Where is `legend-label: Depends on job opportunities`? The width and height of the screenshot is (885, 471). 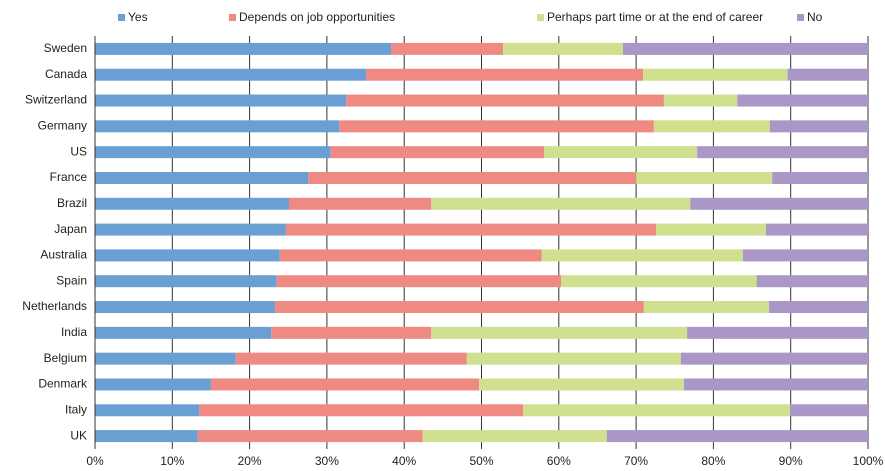
legend-label: Depends on job opportunities is located at coordinates (317, 17).